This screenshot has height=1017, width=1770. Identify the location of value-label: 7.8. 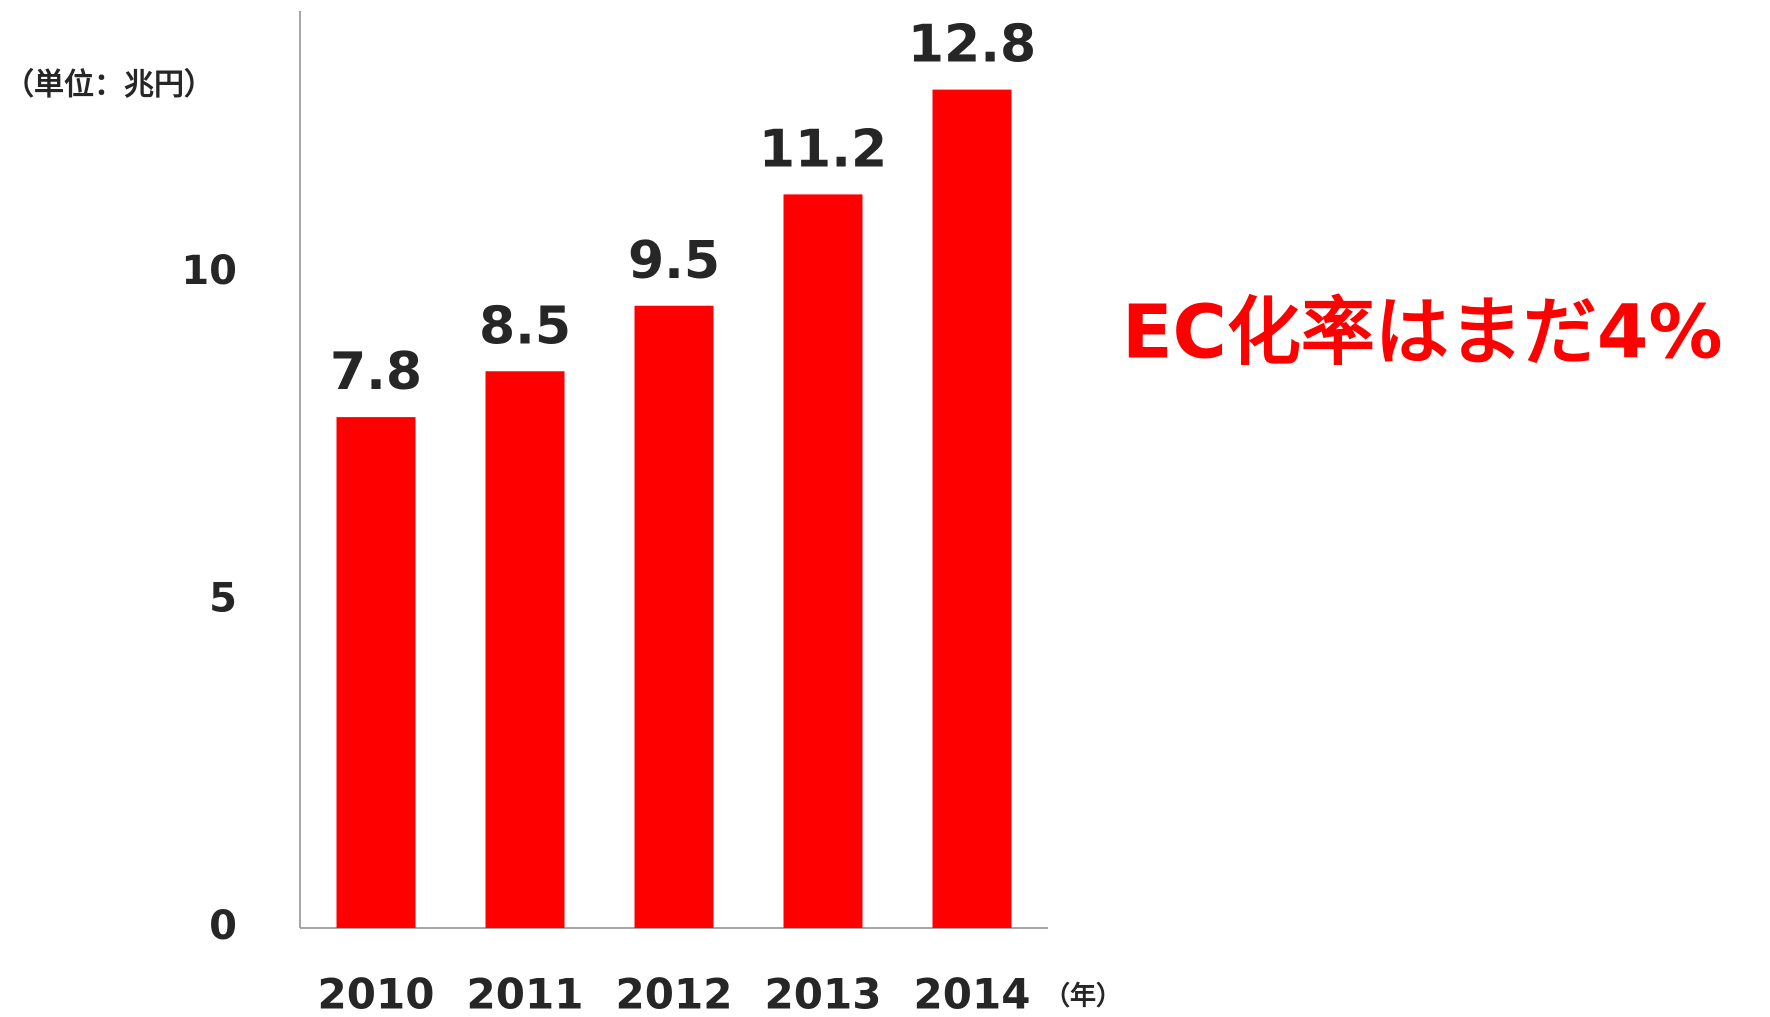
(376, 372).